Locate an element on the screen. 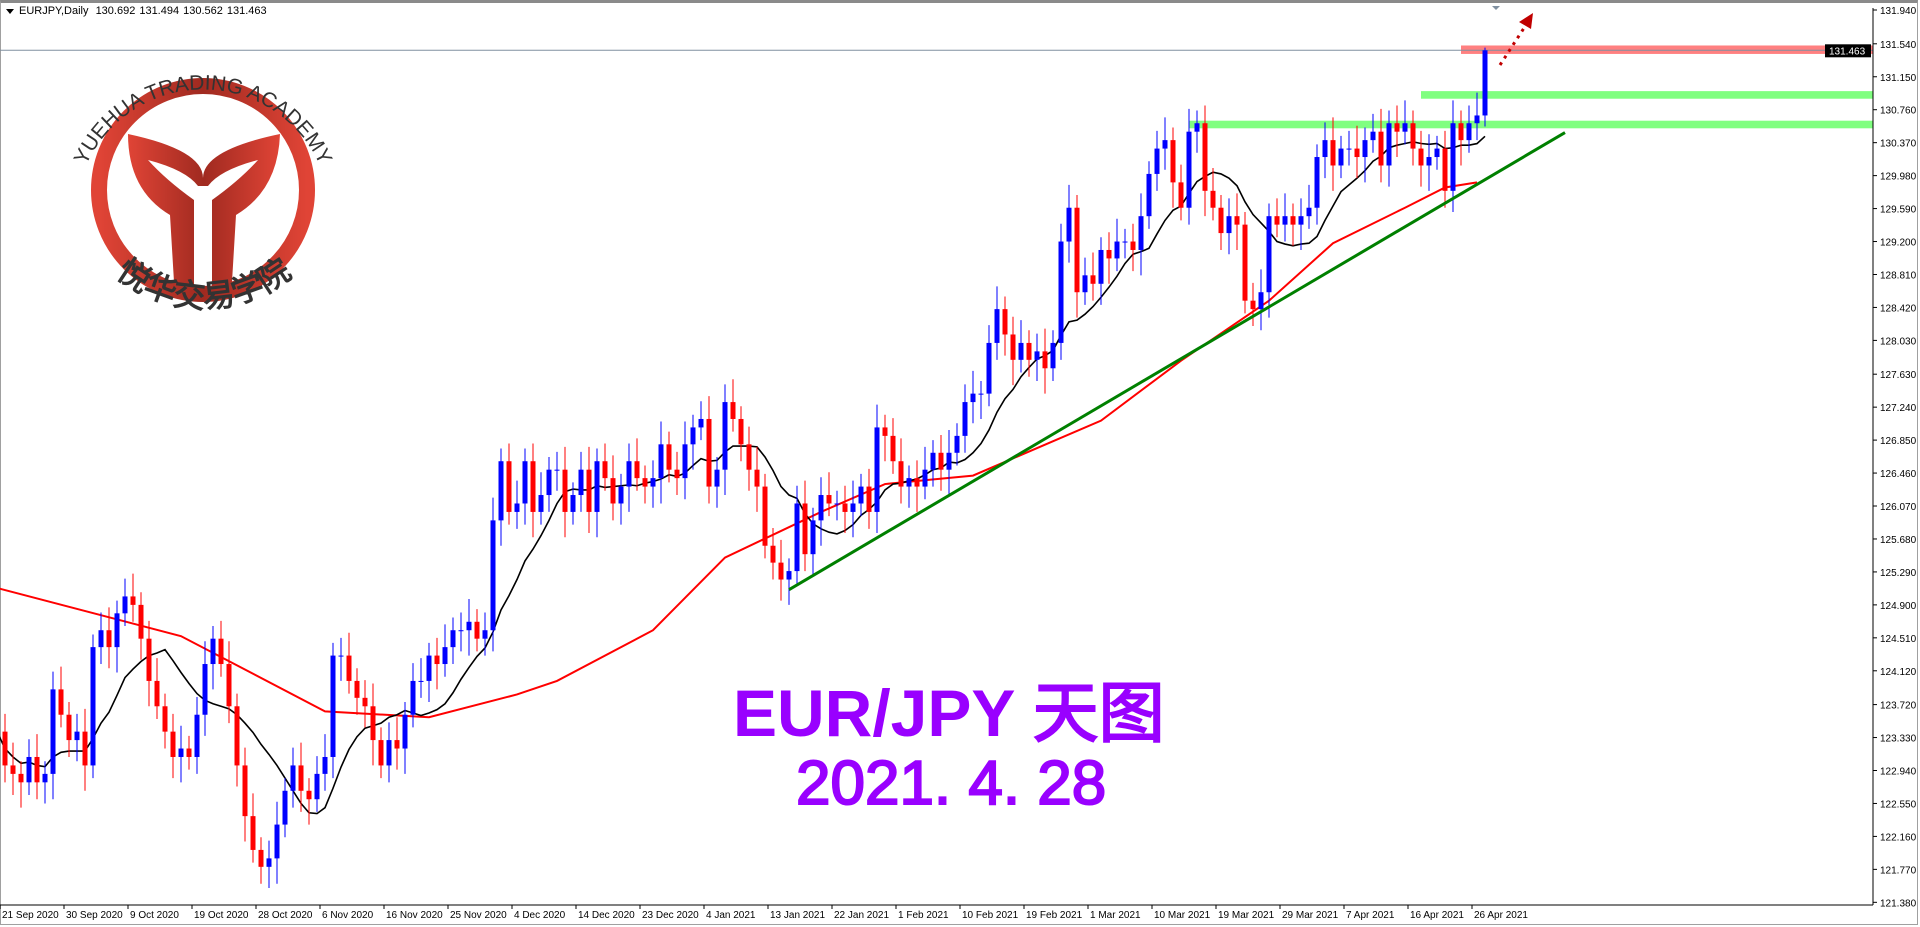  y-tick-label: 128.810 is located at coordinates (1898, 275).